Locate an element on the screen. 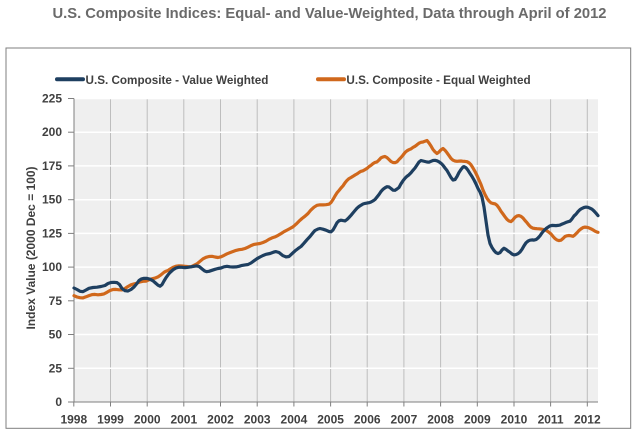  svg-text: 2007 is located at coordinates (404, 420).